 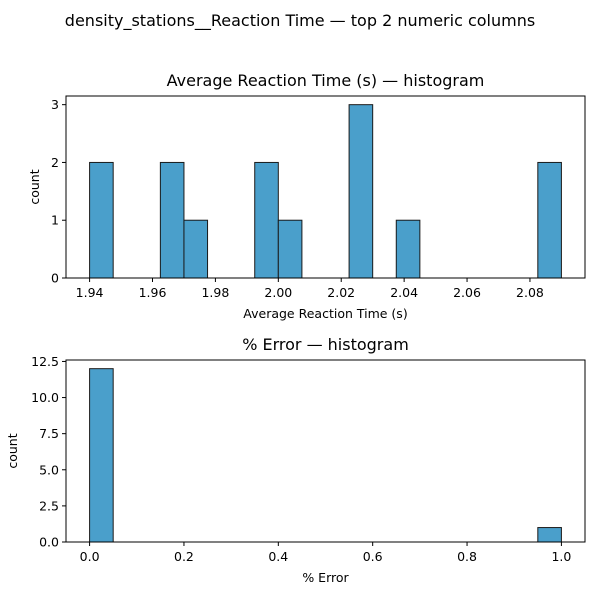 What do you see at coordinates (404, 292) in the screenshot?
I see `x-tick-label: 2.04` at bounding box center [404, 292].